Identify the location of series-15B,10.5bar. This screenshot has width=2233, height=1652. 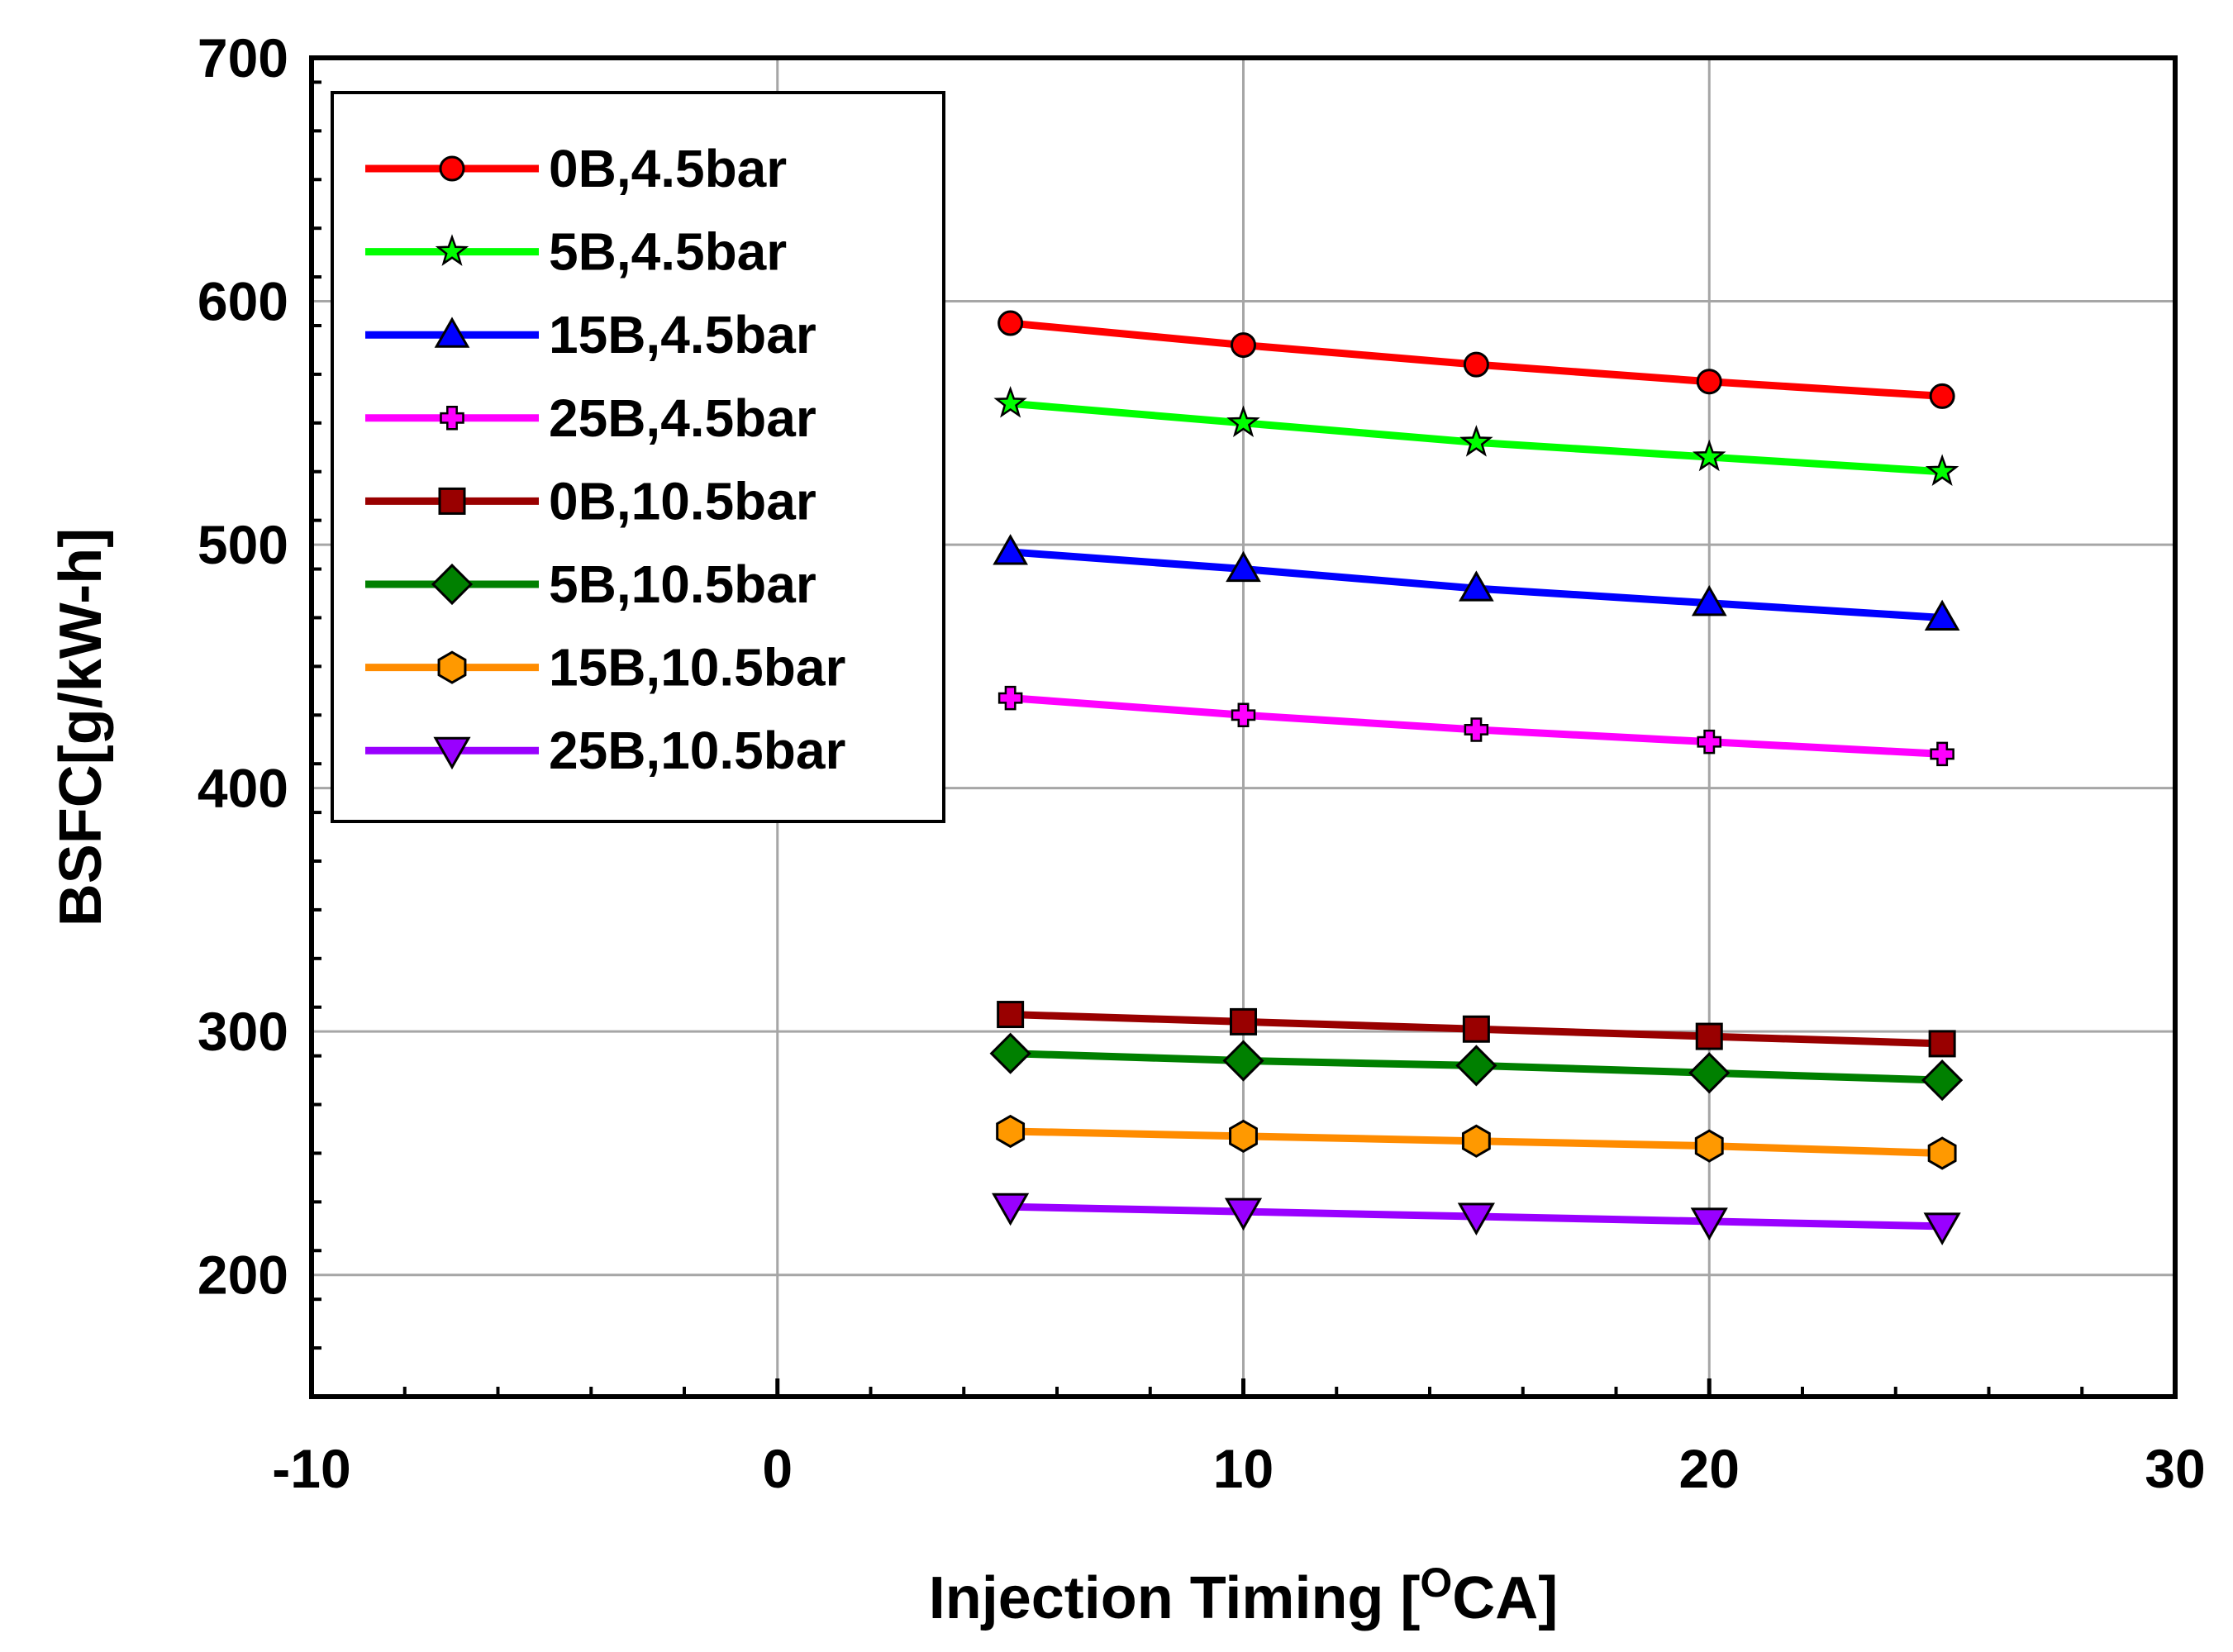
(1477, 1142).